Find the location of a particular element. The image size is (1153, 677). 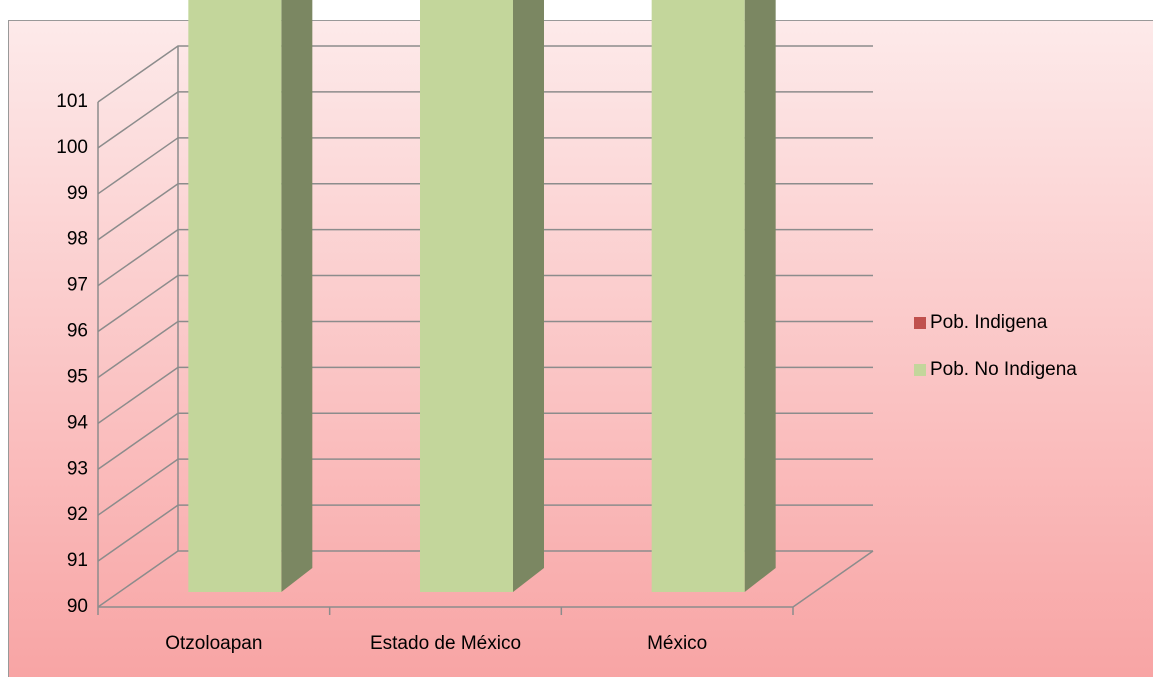

y-tick-label: 99 is located at coordinates (77, 193).